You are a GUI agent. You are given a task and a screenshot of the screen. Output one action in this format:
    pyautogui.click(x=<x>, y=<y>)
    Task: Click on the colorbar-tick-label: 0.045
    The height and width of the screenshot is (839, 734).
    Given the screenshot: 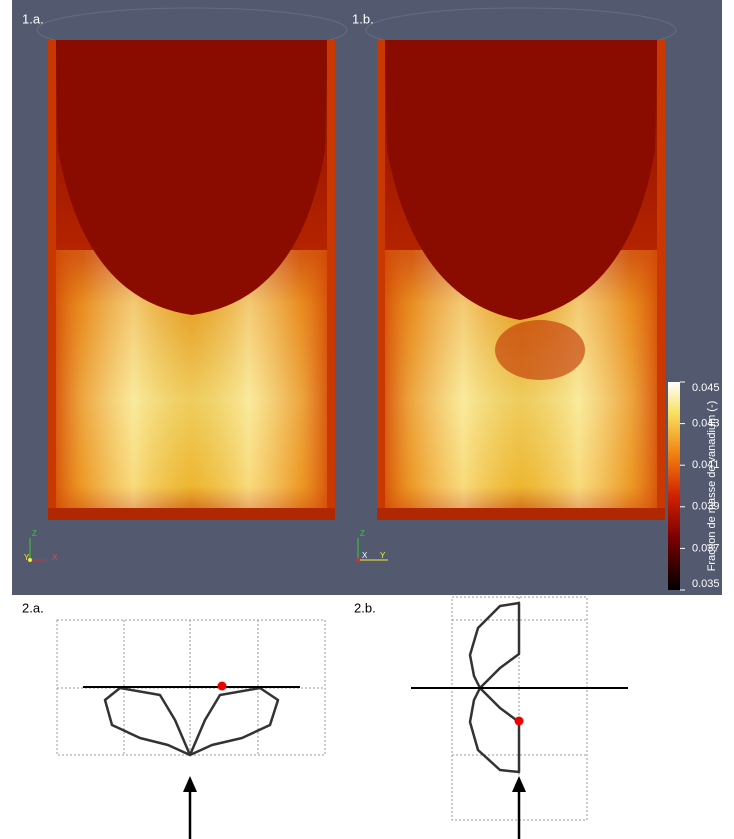 What is the action you would take?
    pyautogui.click(x=706, y=388)
    